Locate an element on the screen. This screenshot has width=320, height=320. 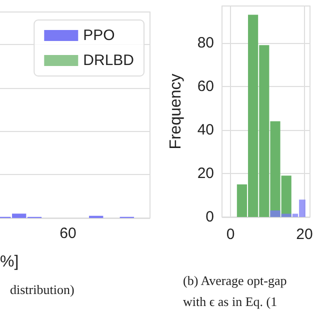
text: (b) Average opt-gap is located at coordinates (235, 280).